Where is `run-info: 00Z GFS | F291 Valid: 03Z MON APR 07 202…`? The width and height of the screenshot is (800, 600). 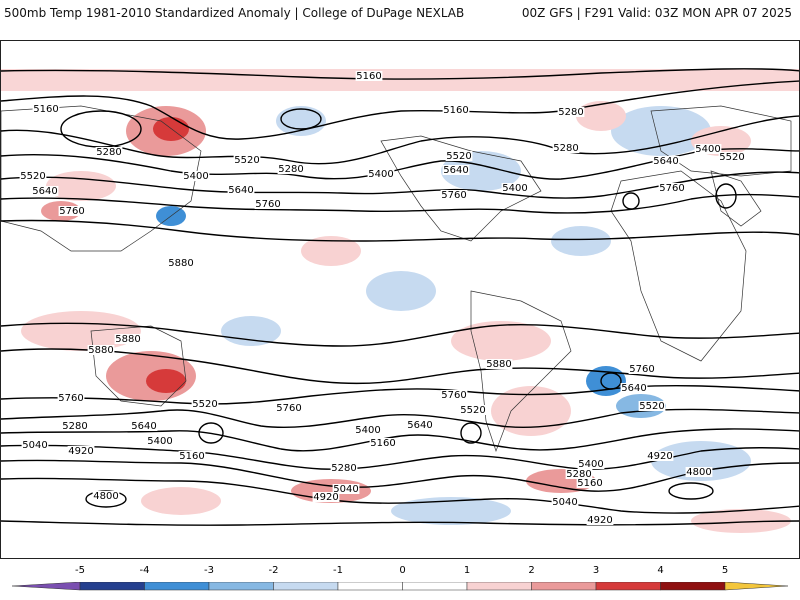 run-info: 00Z GFS | F291 Valid: 03Z MON APR 07 202… is located at coordinates (656, 13).